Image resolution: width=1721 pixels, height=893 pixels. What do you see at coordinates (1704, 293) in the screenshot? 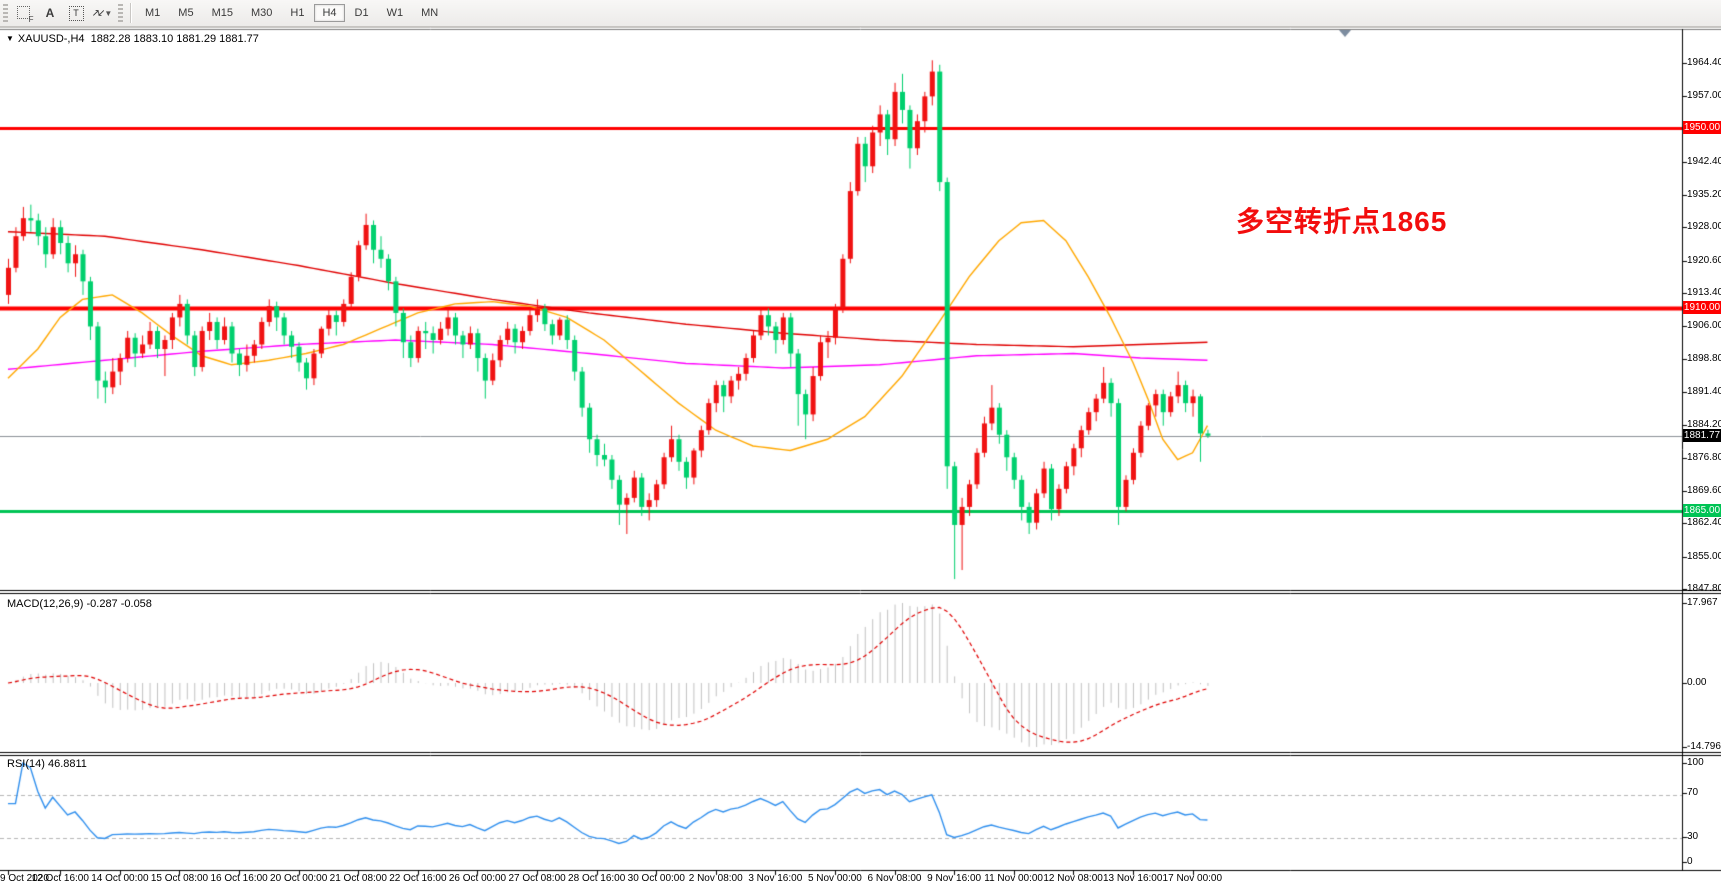
I see `price-axis-label: 1913.40` at bounding box center [1704, 293].